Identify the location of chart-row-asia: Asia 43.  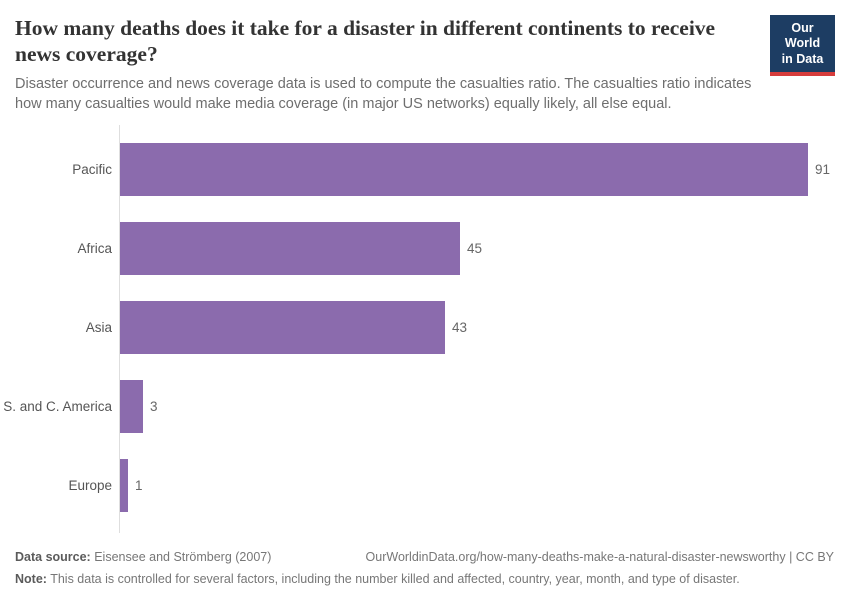
(425, 327).